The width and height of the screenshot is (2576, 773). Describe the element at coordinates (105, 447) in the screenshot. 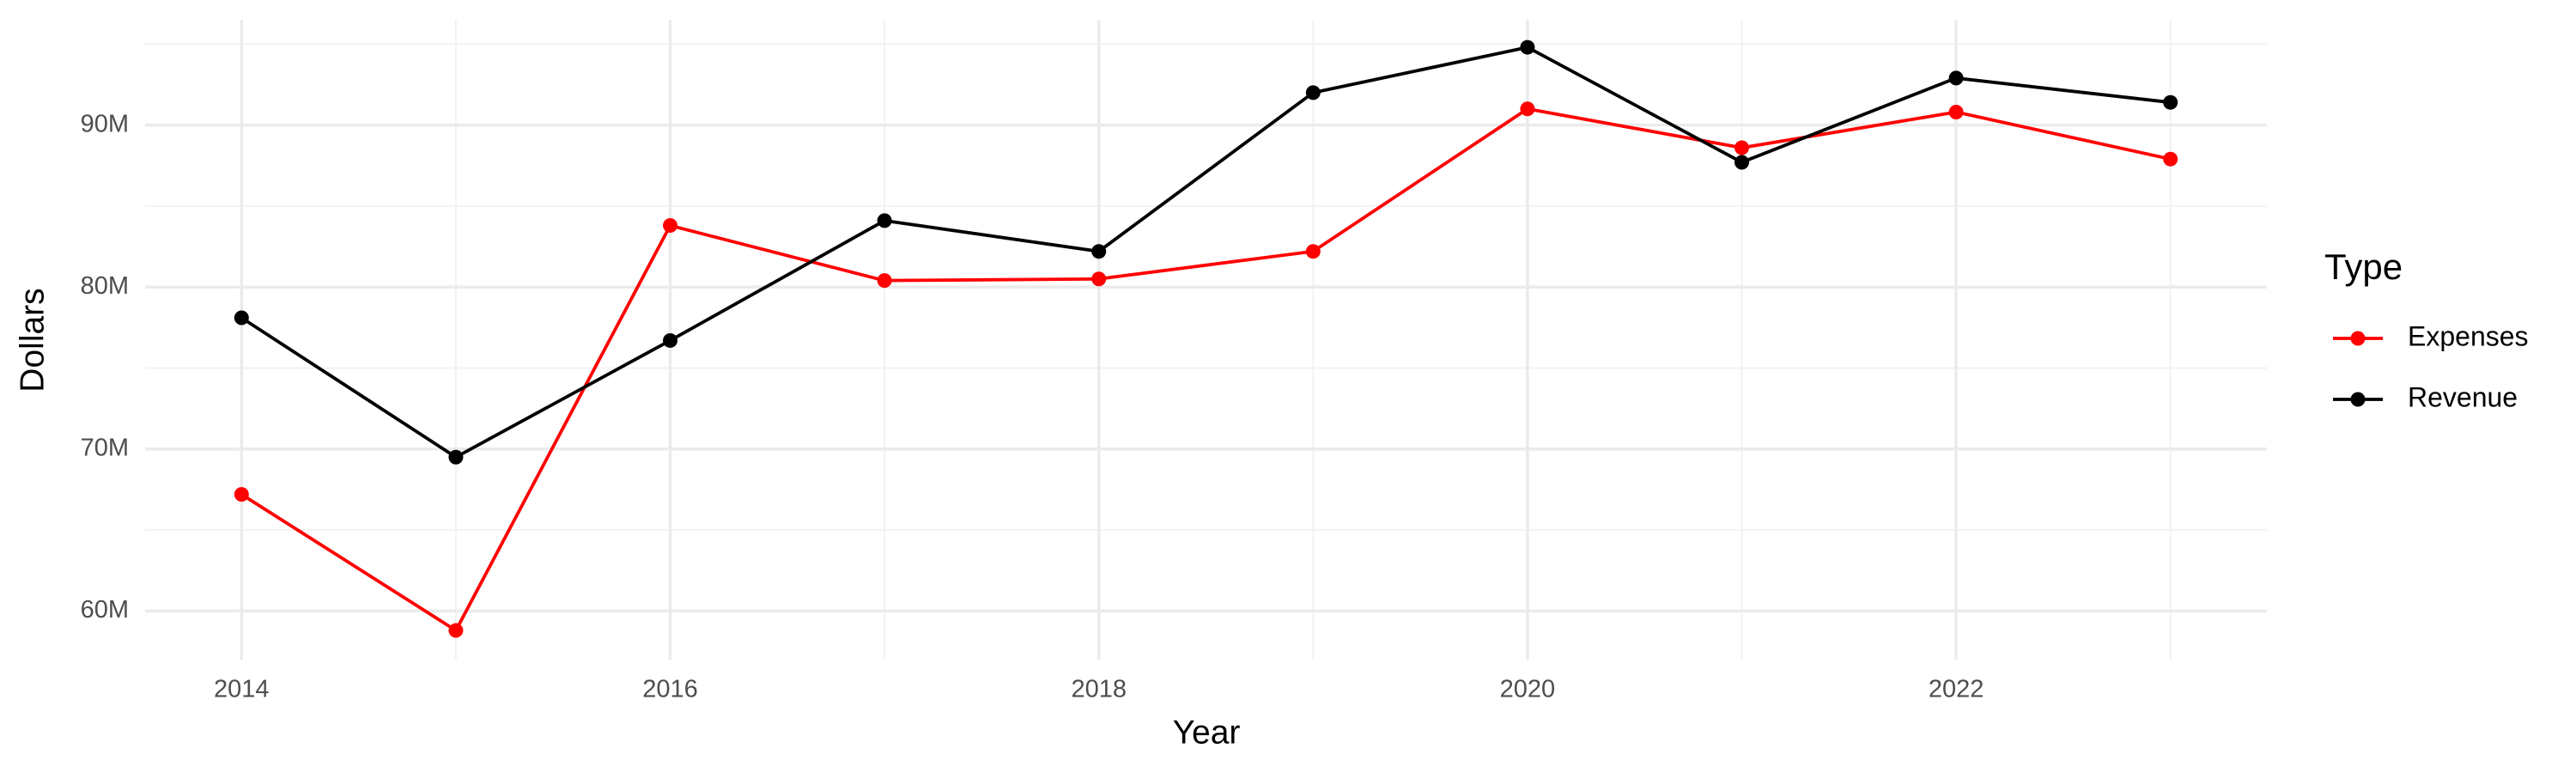

I see `y-tick-label: 70M` at that location.